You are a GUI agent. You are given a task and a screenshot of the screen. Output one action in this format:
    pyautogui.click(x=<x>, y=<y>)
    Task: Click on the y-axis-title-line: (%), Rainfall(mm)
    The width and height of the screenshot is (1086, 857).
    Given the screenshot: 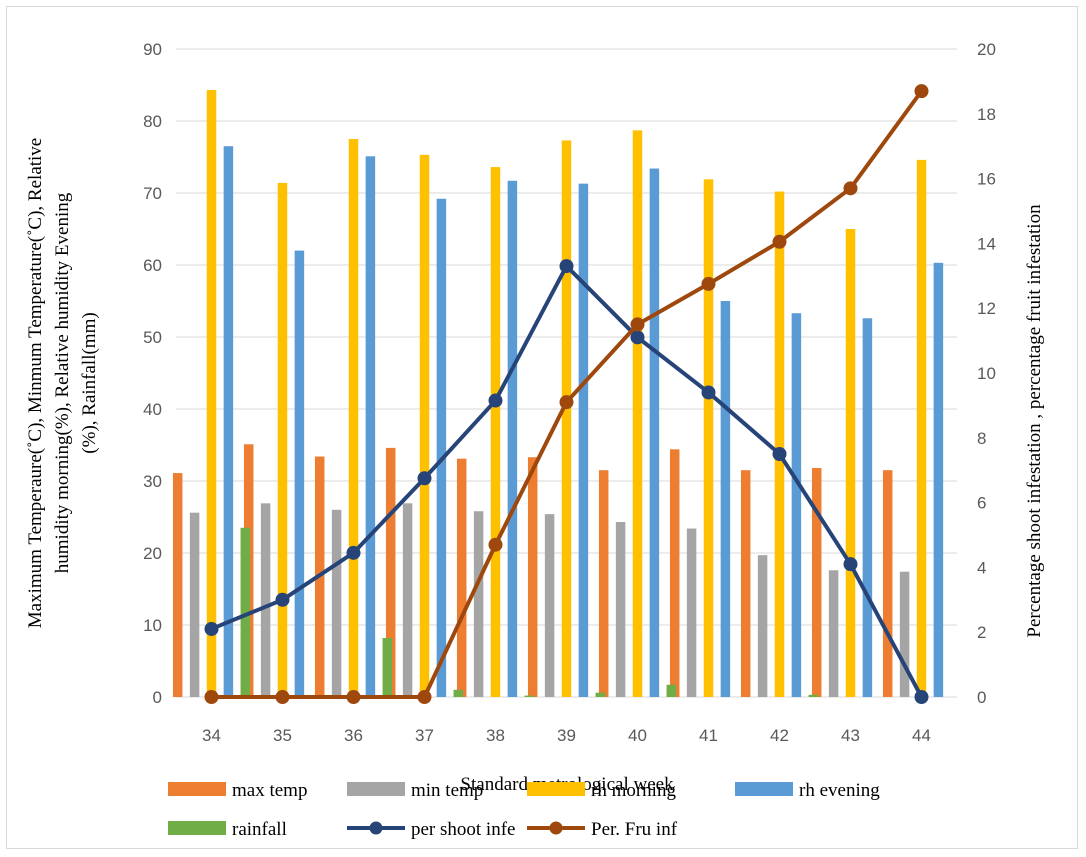 What is the action you would take?
    pyautogui.click(x=89, y=382)
    